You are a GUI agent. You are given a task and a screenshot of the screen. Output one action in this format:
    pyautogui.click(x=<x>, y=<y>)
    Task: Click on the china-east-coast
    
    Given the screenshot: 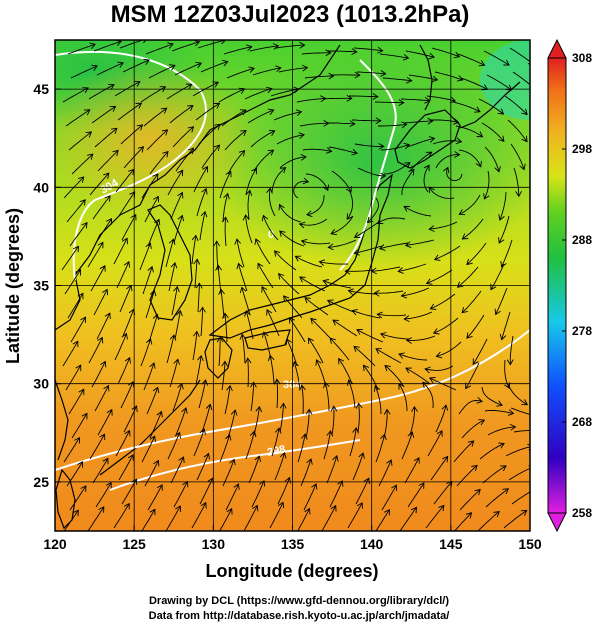 What is the action you would take?
    pyautogui.click(x=62, y=420)
    